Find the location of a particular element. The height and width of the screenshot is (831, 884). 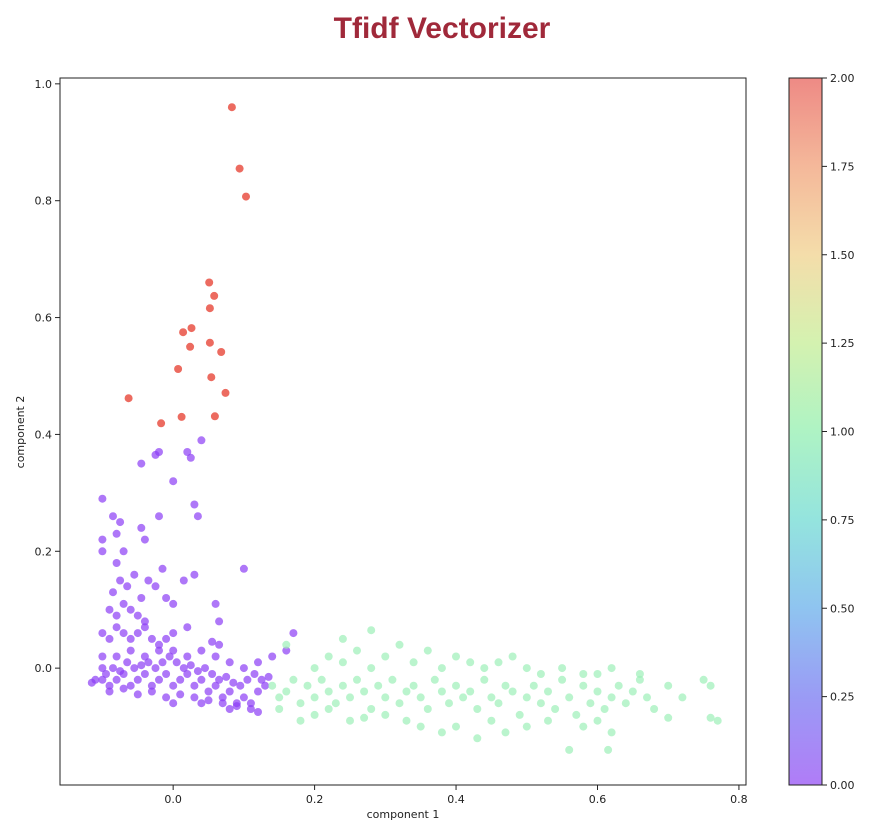

x-axis-label: component 1 is located at coordinates (403, 814).